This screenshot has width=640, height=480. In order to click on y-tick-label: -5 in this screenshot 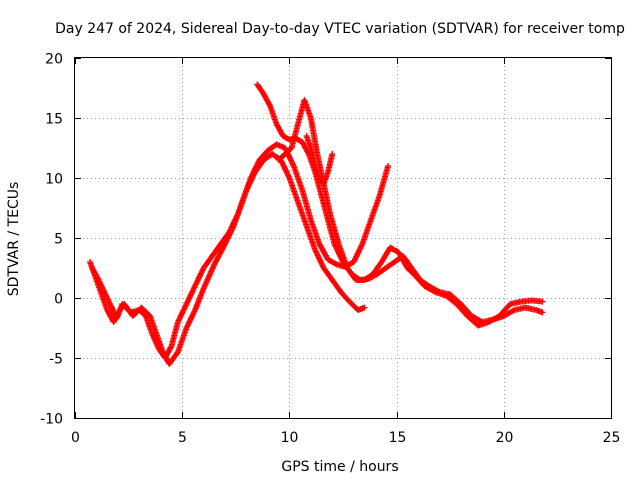, I will do `click(56, 360)`.